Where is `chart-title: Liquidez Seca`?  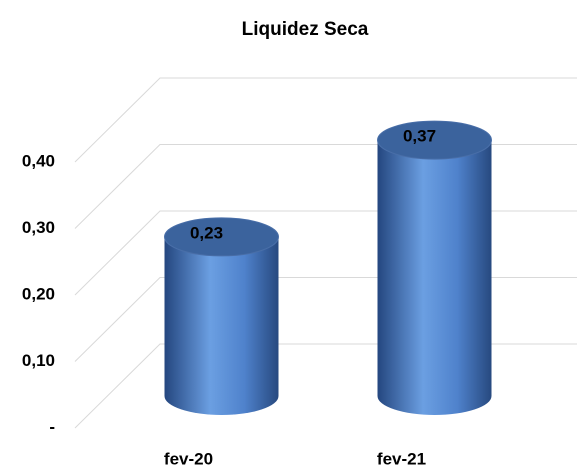 chart-title: Liquidez Seca is located at coordinates (305, 29).